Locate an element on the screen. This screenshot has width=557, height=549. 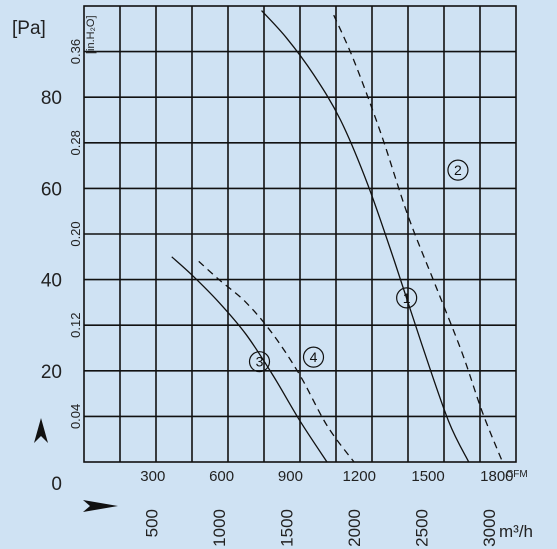
inh2o-tick-label: 0.20 is located at coordinates (75, 233).